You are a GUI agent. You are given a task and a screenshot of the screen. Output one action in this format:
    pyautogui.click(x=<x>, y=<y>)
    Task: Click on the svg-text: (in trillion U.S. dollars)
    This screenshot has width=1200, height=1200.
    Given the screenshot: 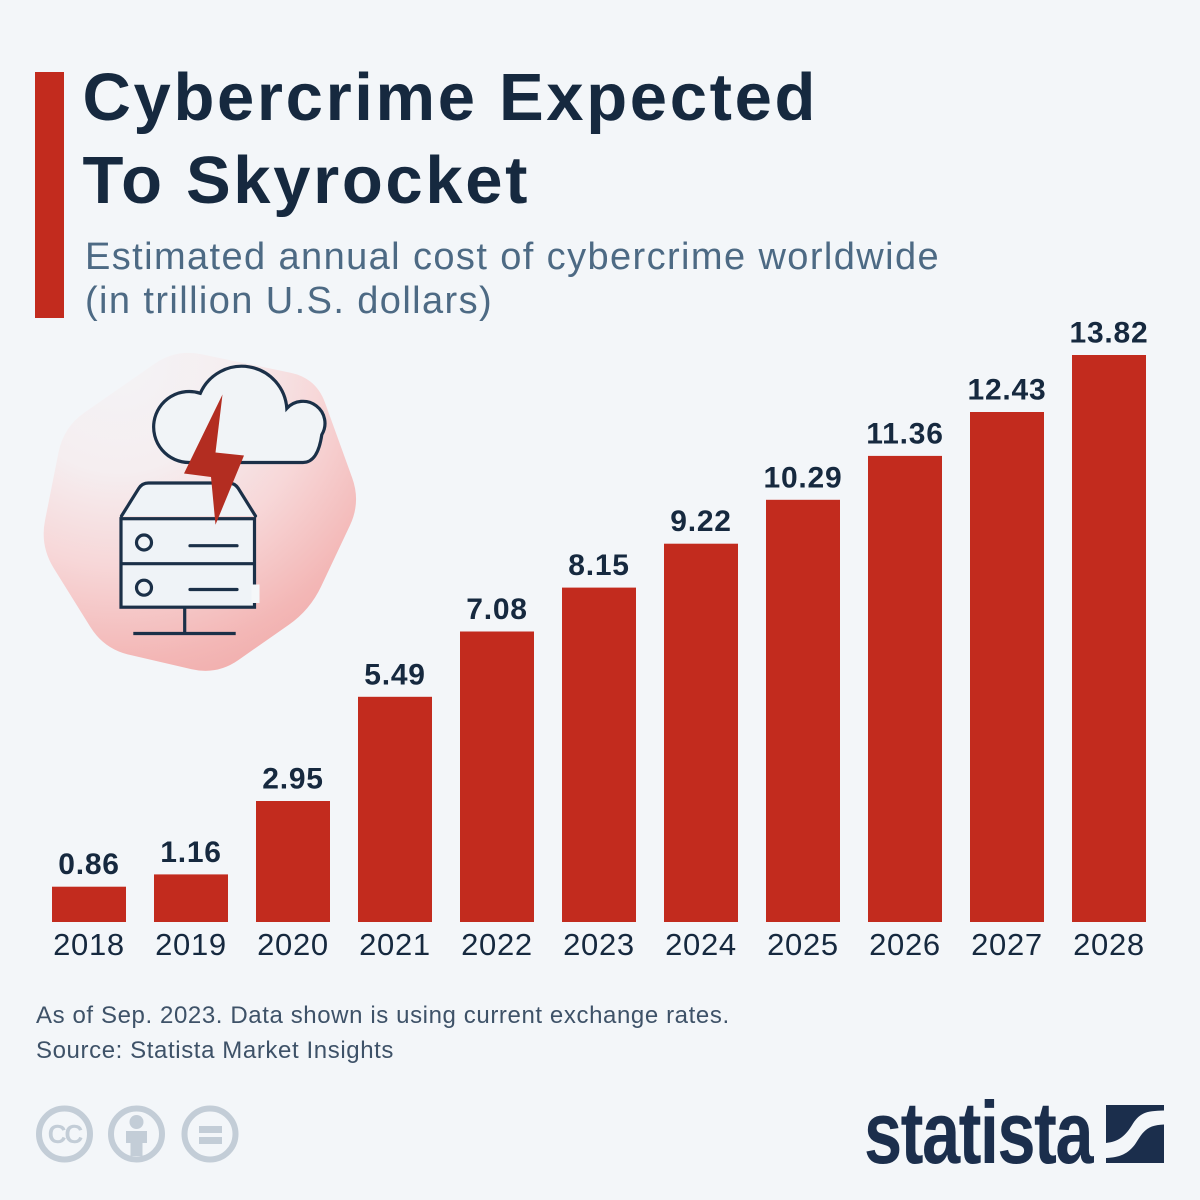 What is the action you would take?
    pyautogui.click(x=289, y=301)
    